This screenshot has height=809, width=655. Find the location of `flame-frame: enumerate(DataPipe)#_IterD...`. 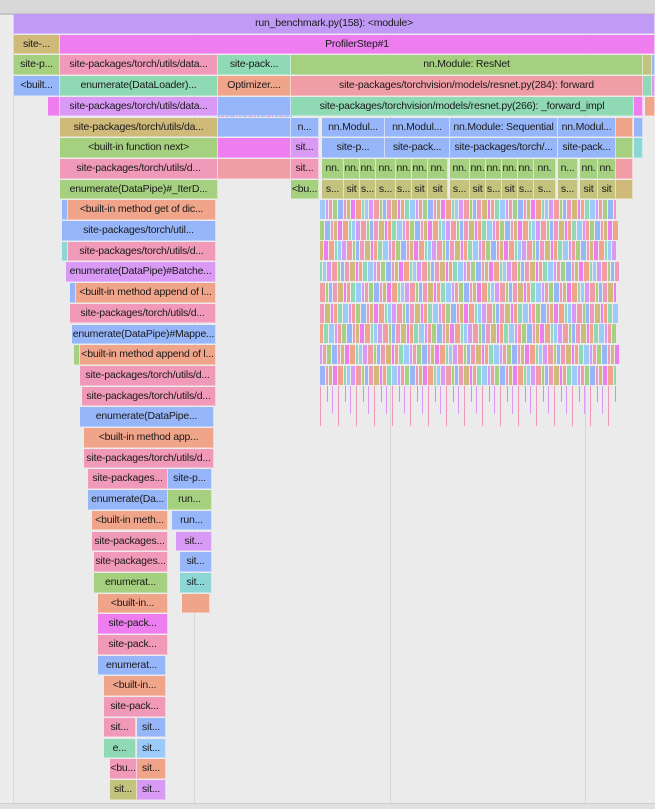

flame-frame: enumerate(DataPipe)#_IterD... is located at coordinates (139, 189).